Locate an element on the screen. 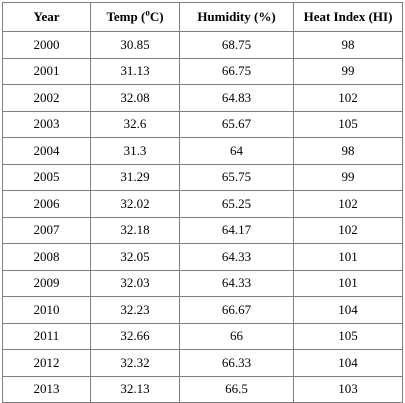  table-row: 2006 32.02 65.25 102 is located at coordinates (202, 204).